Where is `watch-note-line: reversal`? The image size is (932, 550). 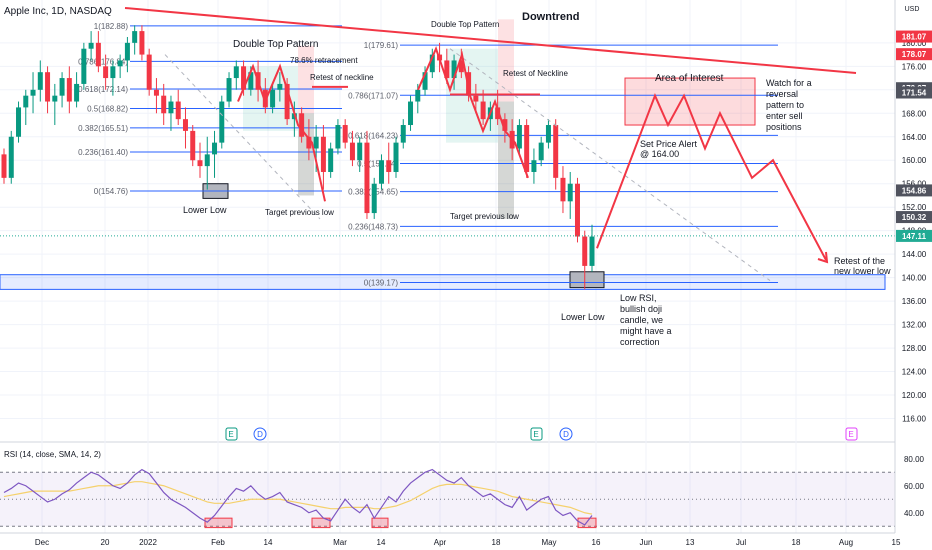 watch-note-line: reversal is located at coordinates (782, 94).